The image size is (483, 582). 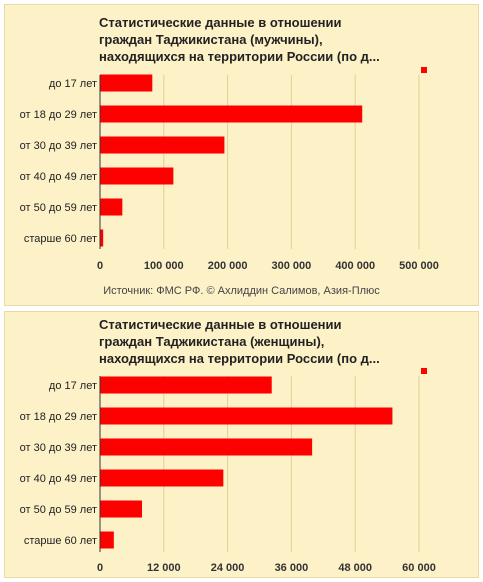 I want to click on tick-label: 36 000, so click(x=292, y=568).